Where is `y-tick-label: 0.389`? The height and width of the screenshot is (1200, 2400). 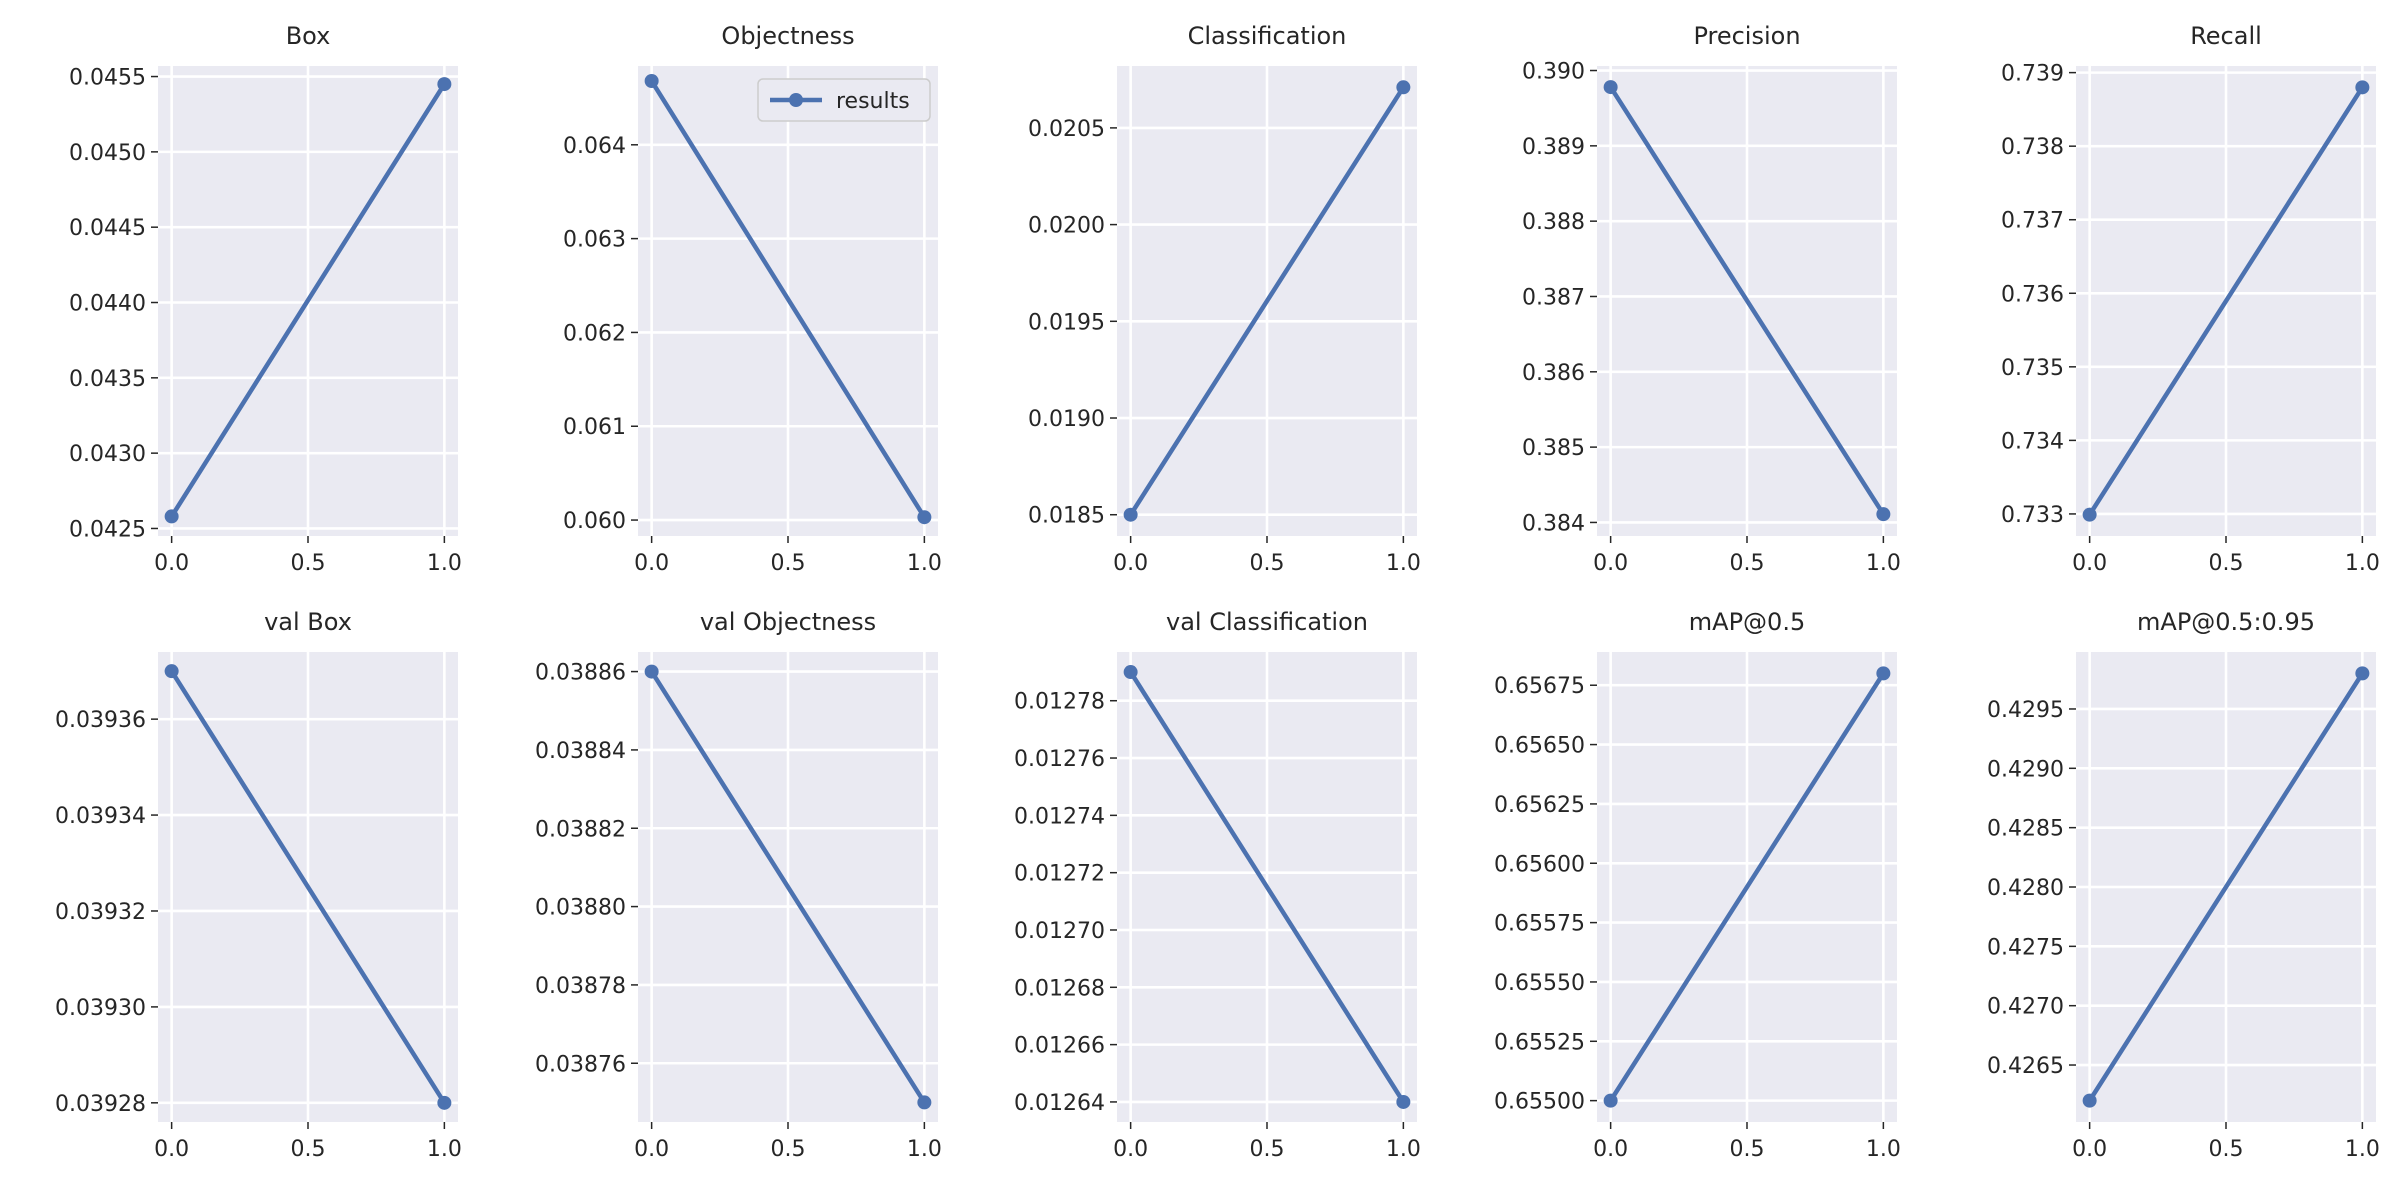 y-tick-label: 0.389 is located at coordinates (1553, 147).